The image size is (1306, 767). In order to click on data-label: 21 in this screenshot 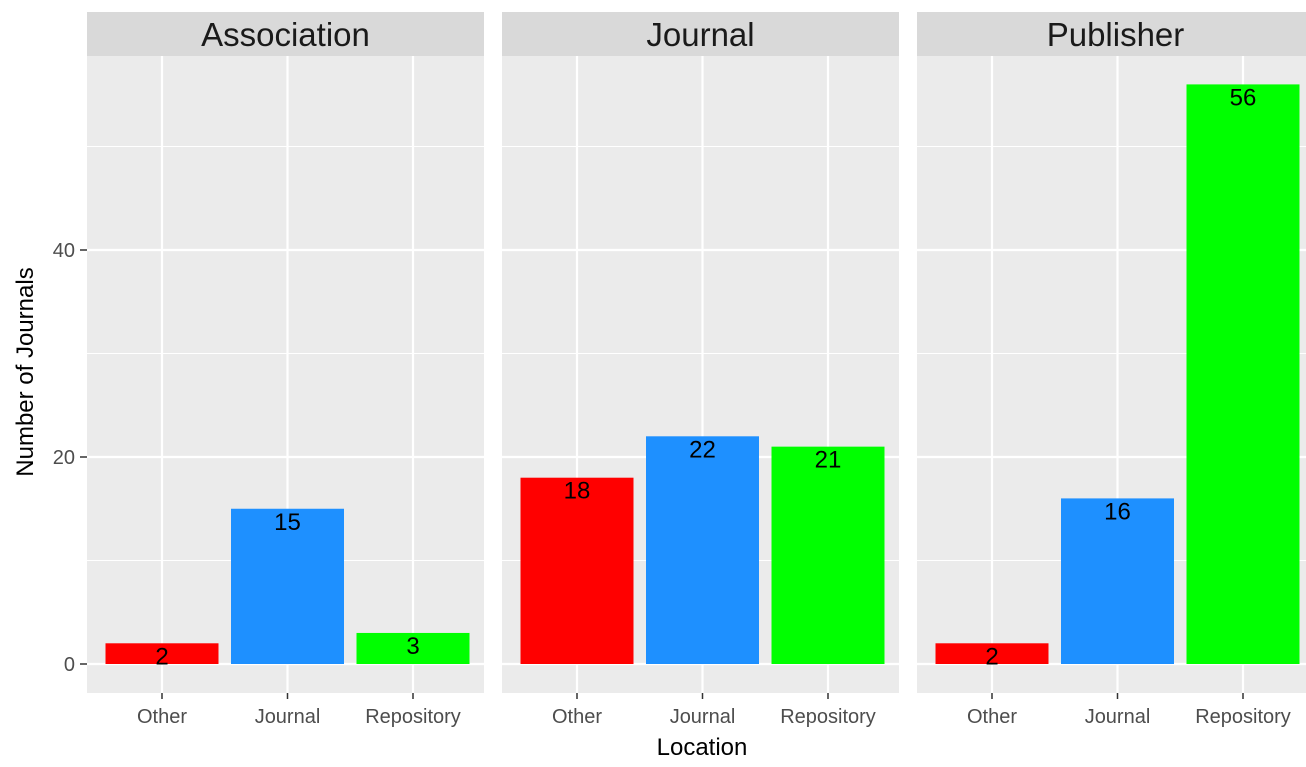, I will do `click(828, 460)`.